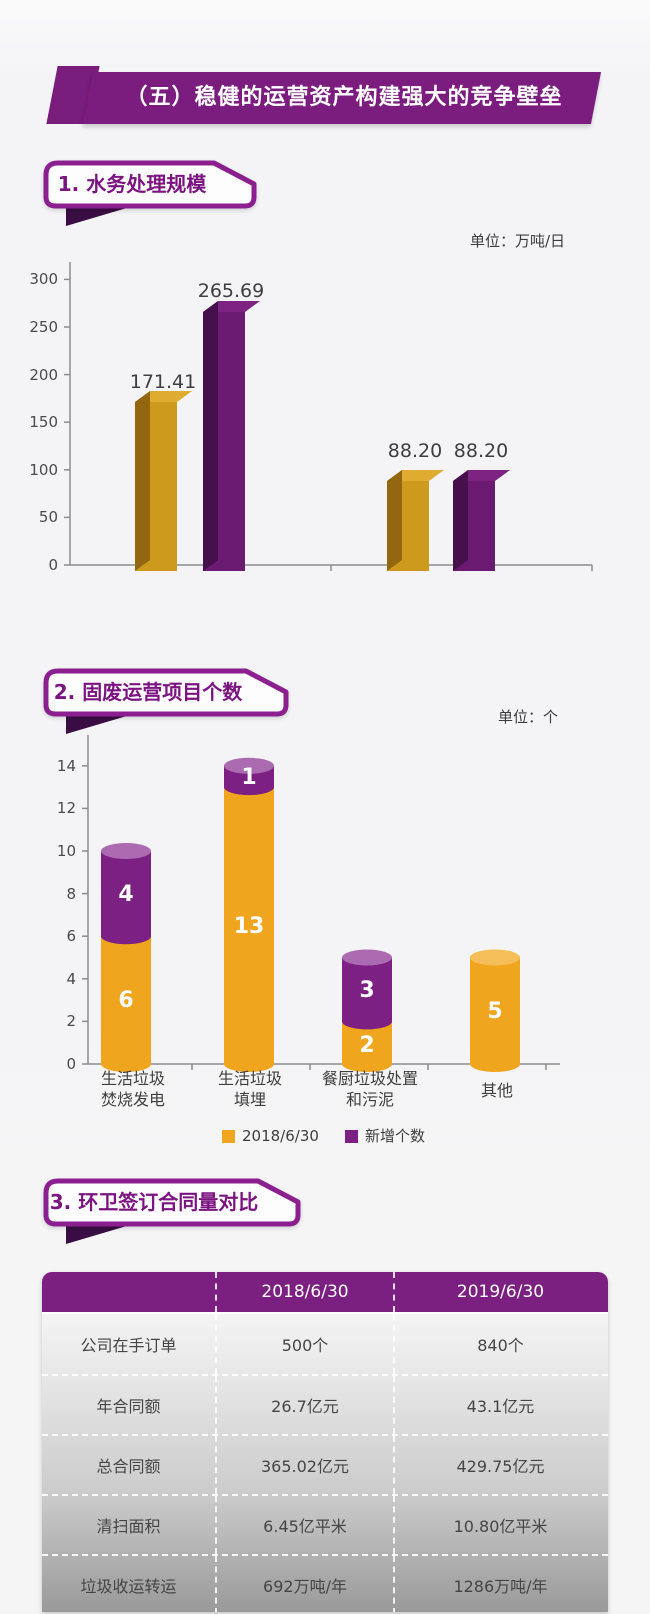 Image resolution: width=650 pixels, height=1614 pixels. I want to click on section-title: 3. 环卫签订合同量对比, so click(154, 1202).